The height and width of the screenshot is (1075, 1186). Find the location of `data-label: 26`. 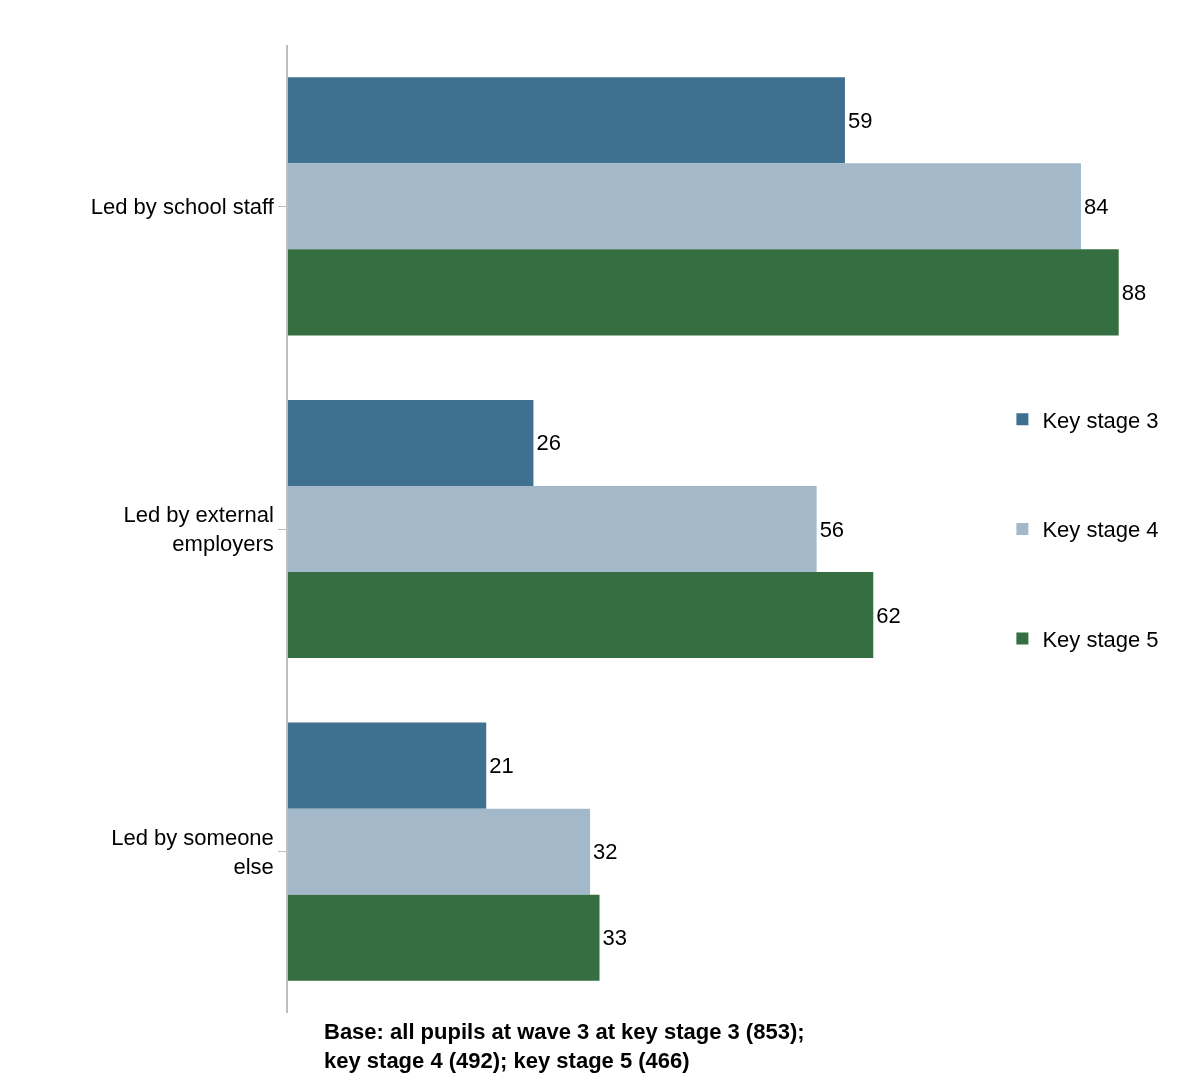

data-label: 26 is located at coordinates (548, 443).